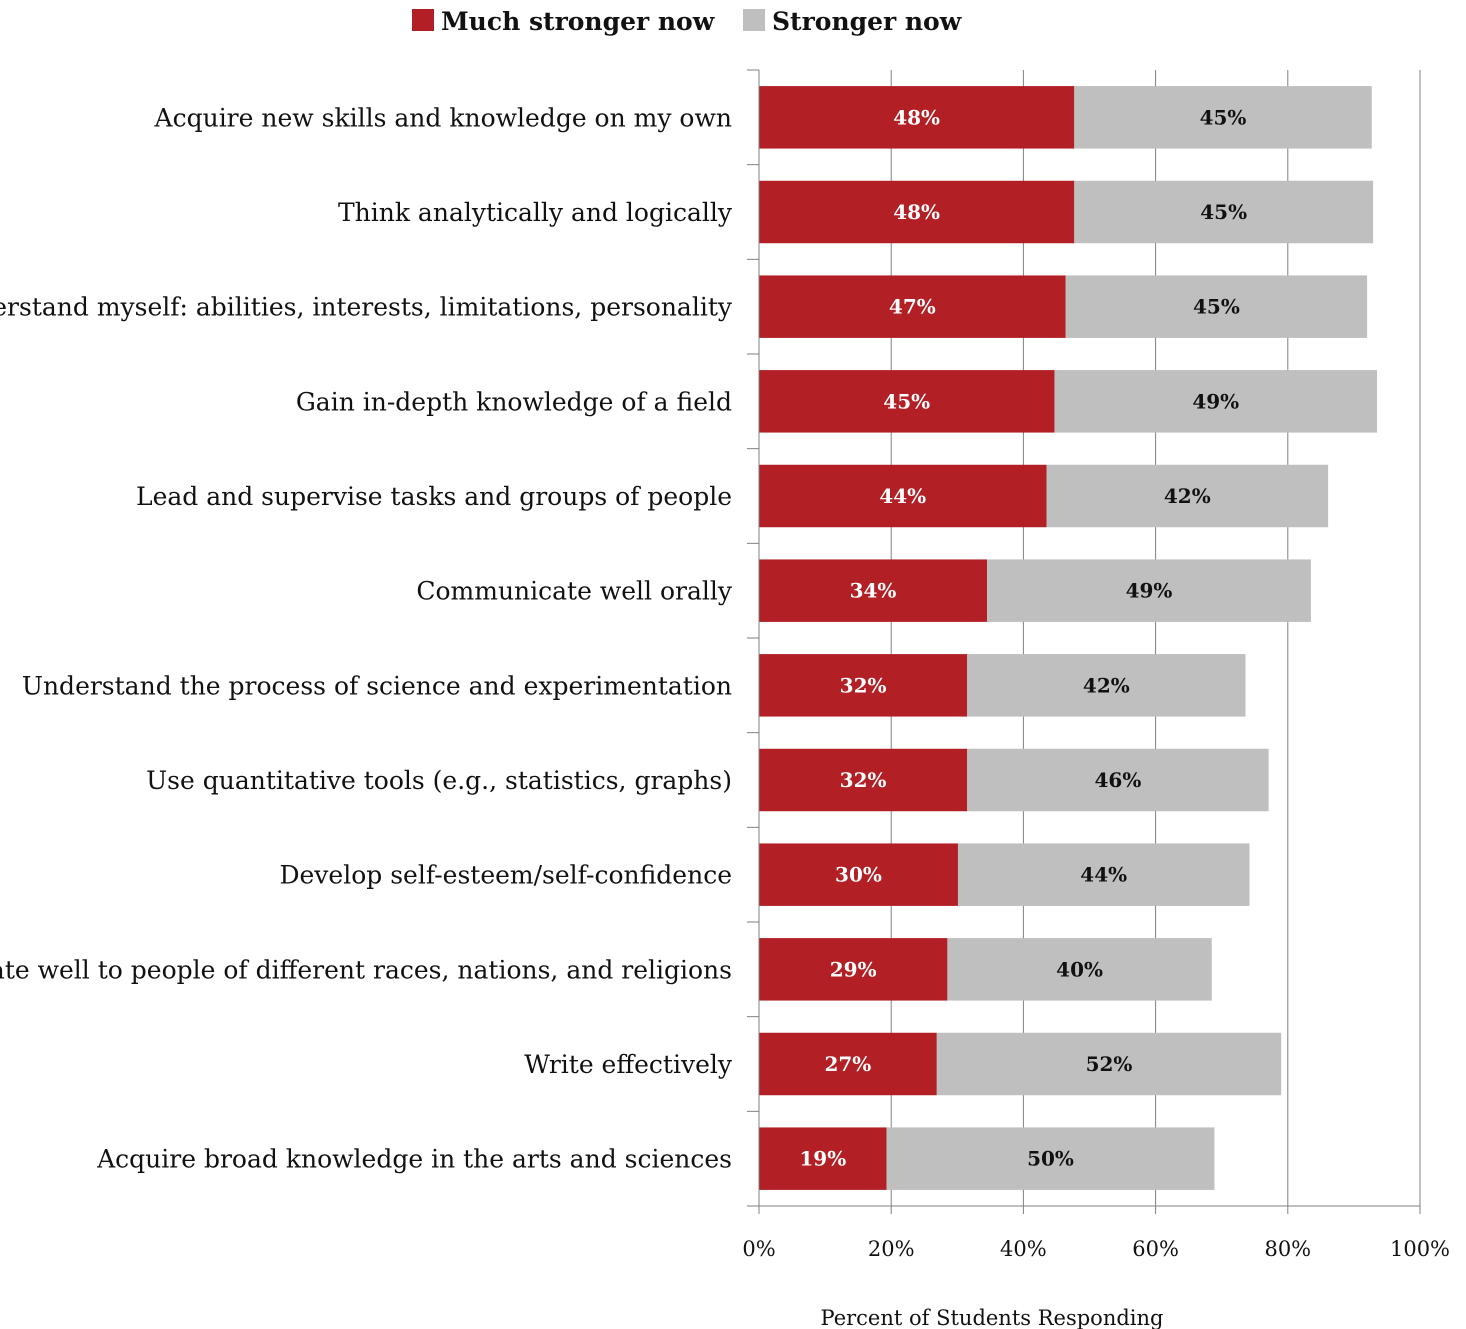  Describe the element at coordinates (514, 401) in the screenshot. I see `category-label-gain-in-depth-knowledge-of-a-field: Gain in-depth knowledge of a field` at that location.